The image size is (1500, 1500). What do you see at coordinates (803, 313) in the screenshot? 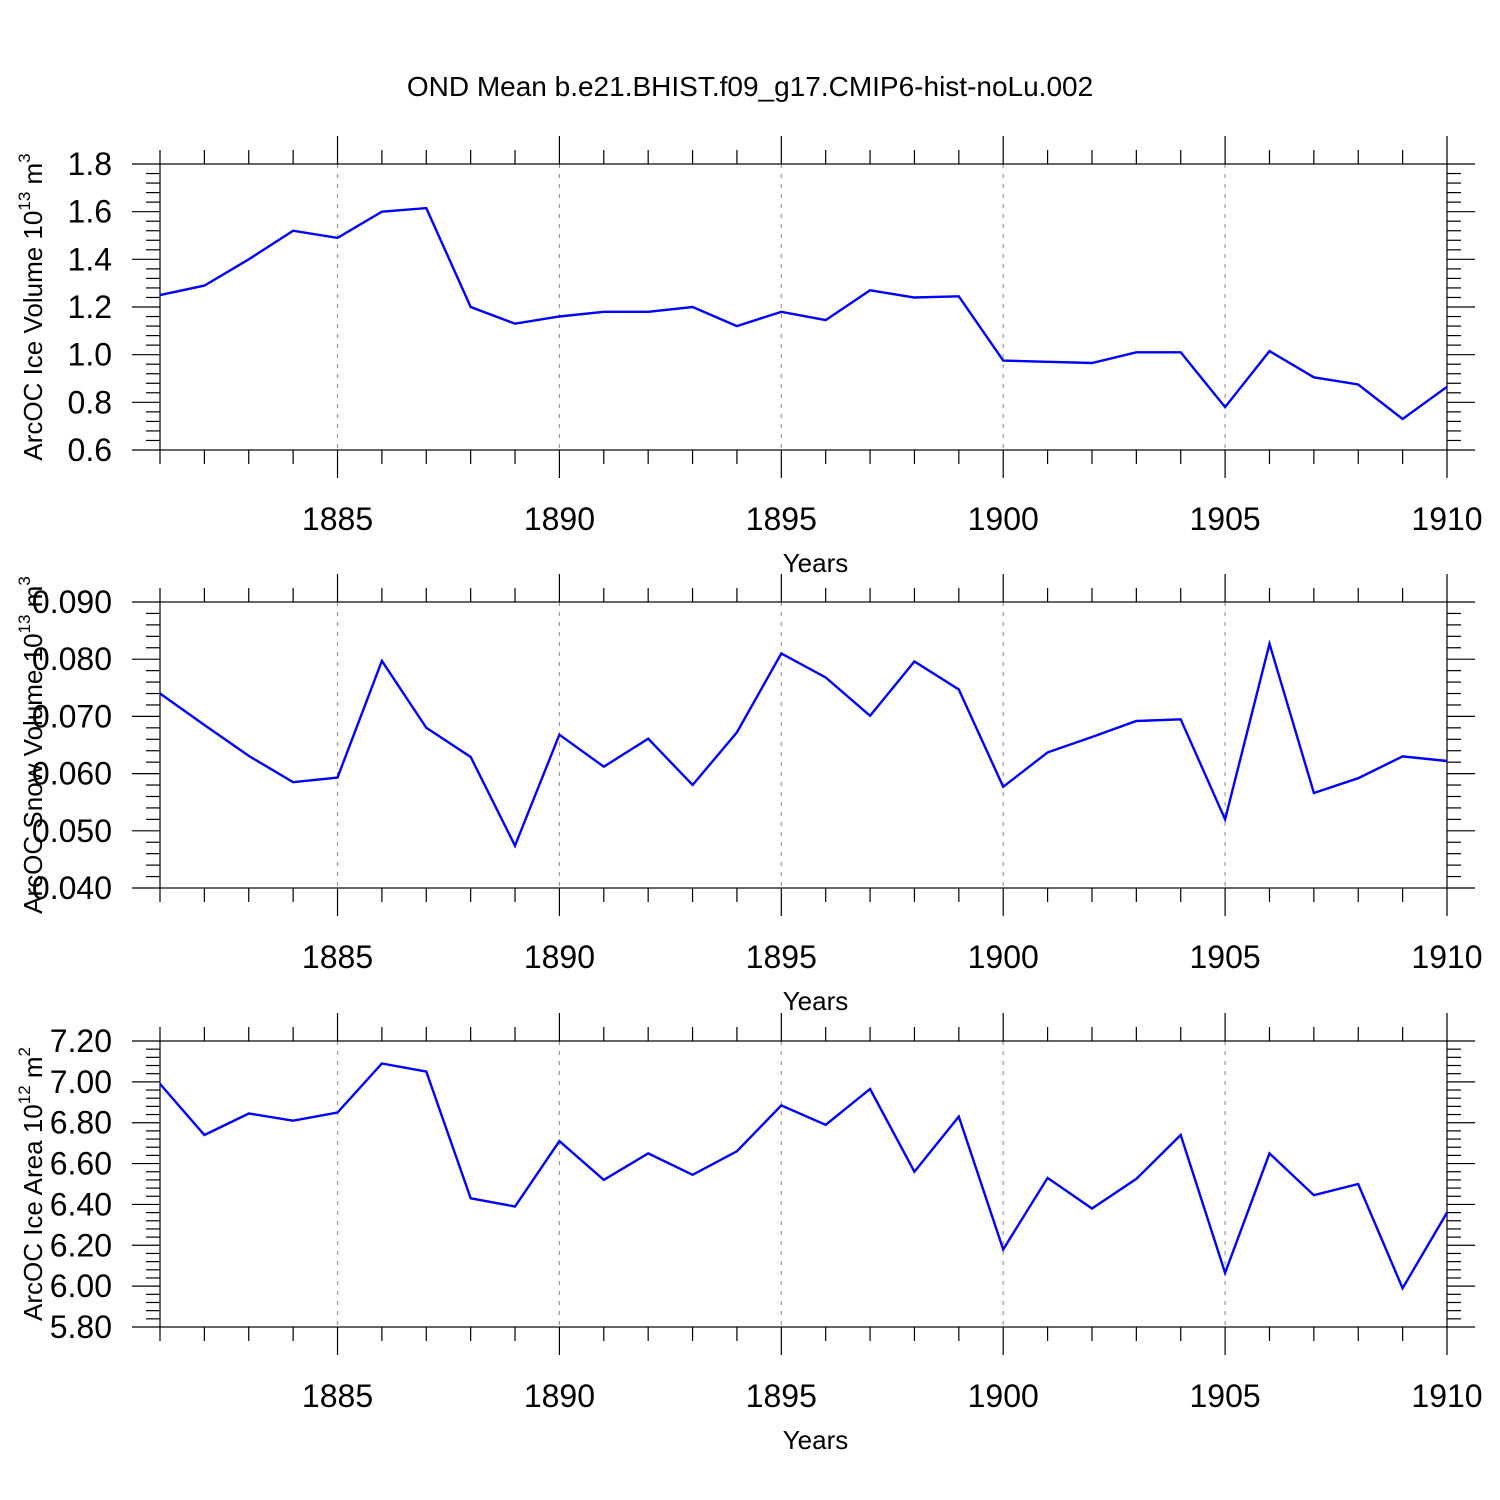
I see `panel-0-series-line` at bounding box center [803, 313].